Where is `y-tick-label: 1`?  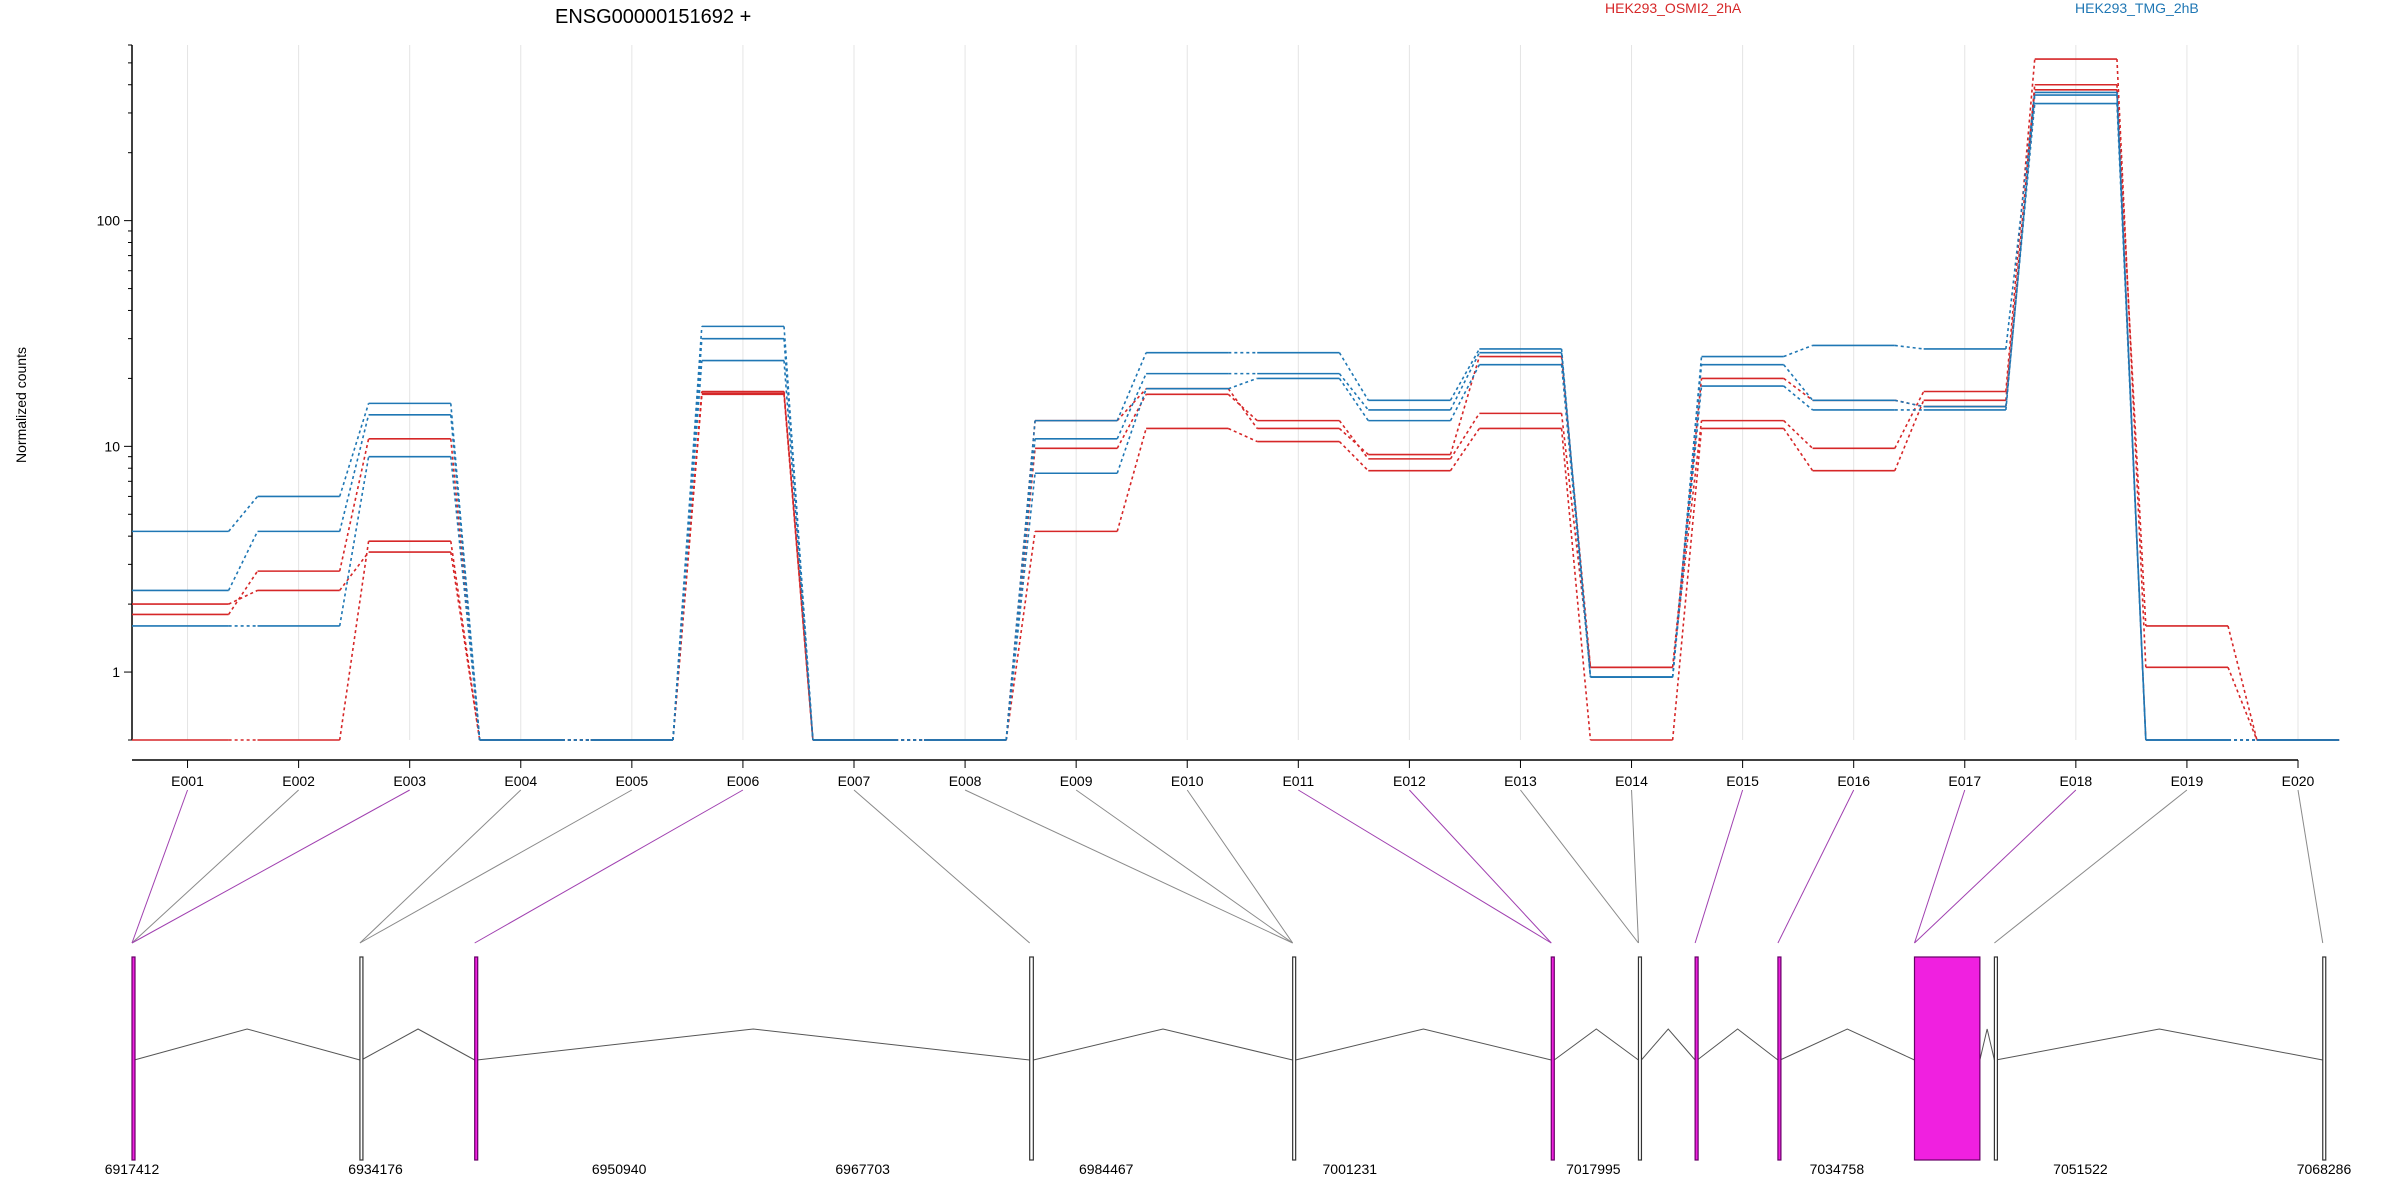 y-tick-label: 1 is located at coordinates (116, 672).